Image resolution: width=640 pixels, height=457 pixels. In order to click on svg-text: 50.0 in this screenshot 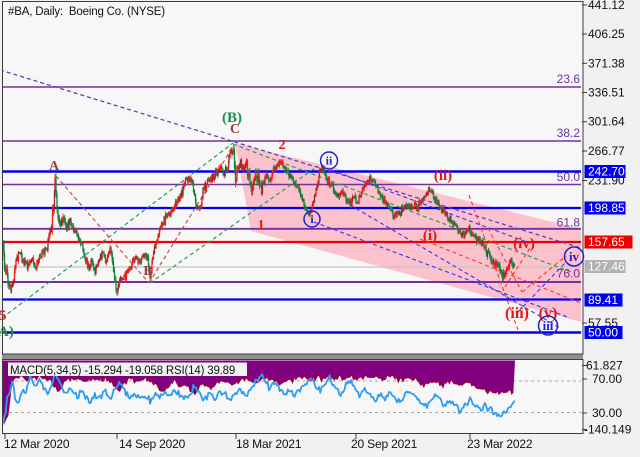, I will do `click(569, 177)`.